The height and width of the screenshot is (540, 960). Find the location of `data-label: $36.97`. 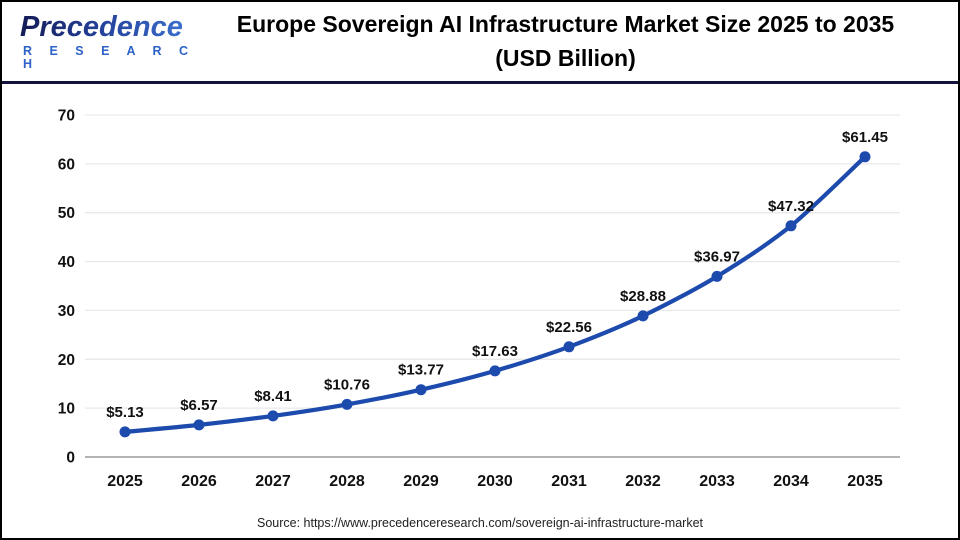

data-label: $36.97 is located at coordinates (717, 256).